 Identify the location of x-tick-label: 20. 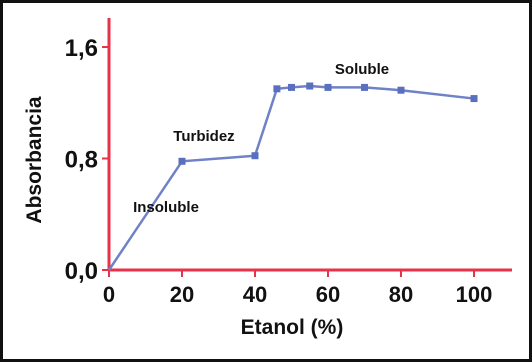
(182, 294).